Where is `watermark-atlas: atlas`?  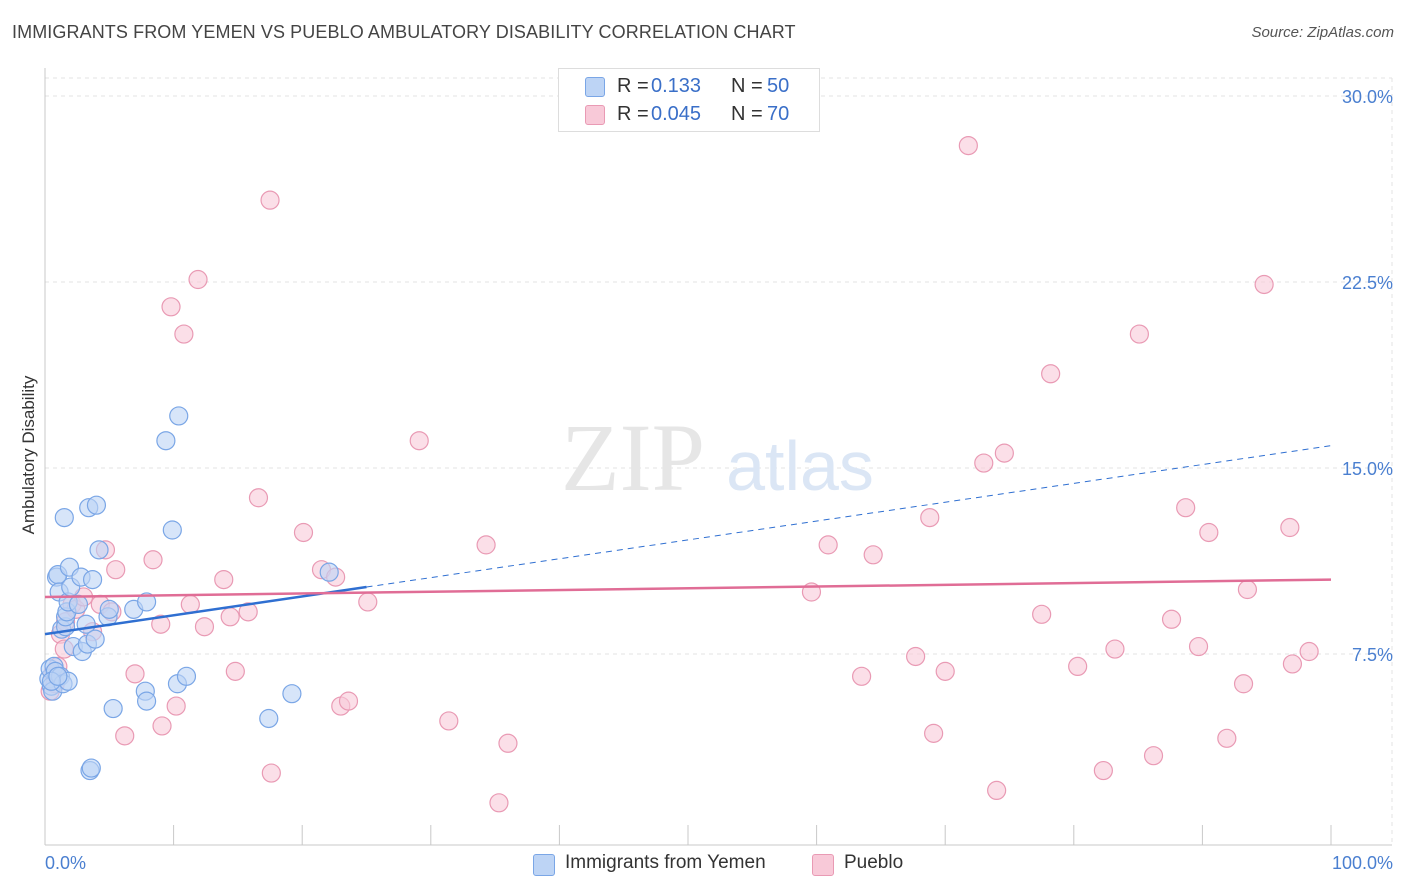 watermark-atlas: atlas is located at coordinates (800, 466).